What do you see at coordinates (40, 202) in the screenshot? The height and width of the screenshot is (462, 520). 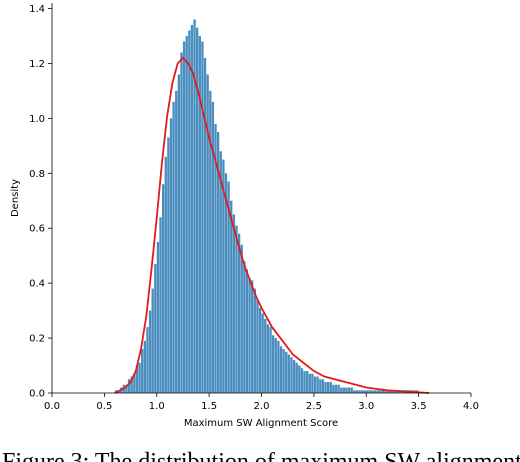 I see `y-axis-ticks: 0.0 0.2 0.4 0.6 0.8 1.0 1.2 1.4` at bounding box center [40, 202].